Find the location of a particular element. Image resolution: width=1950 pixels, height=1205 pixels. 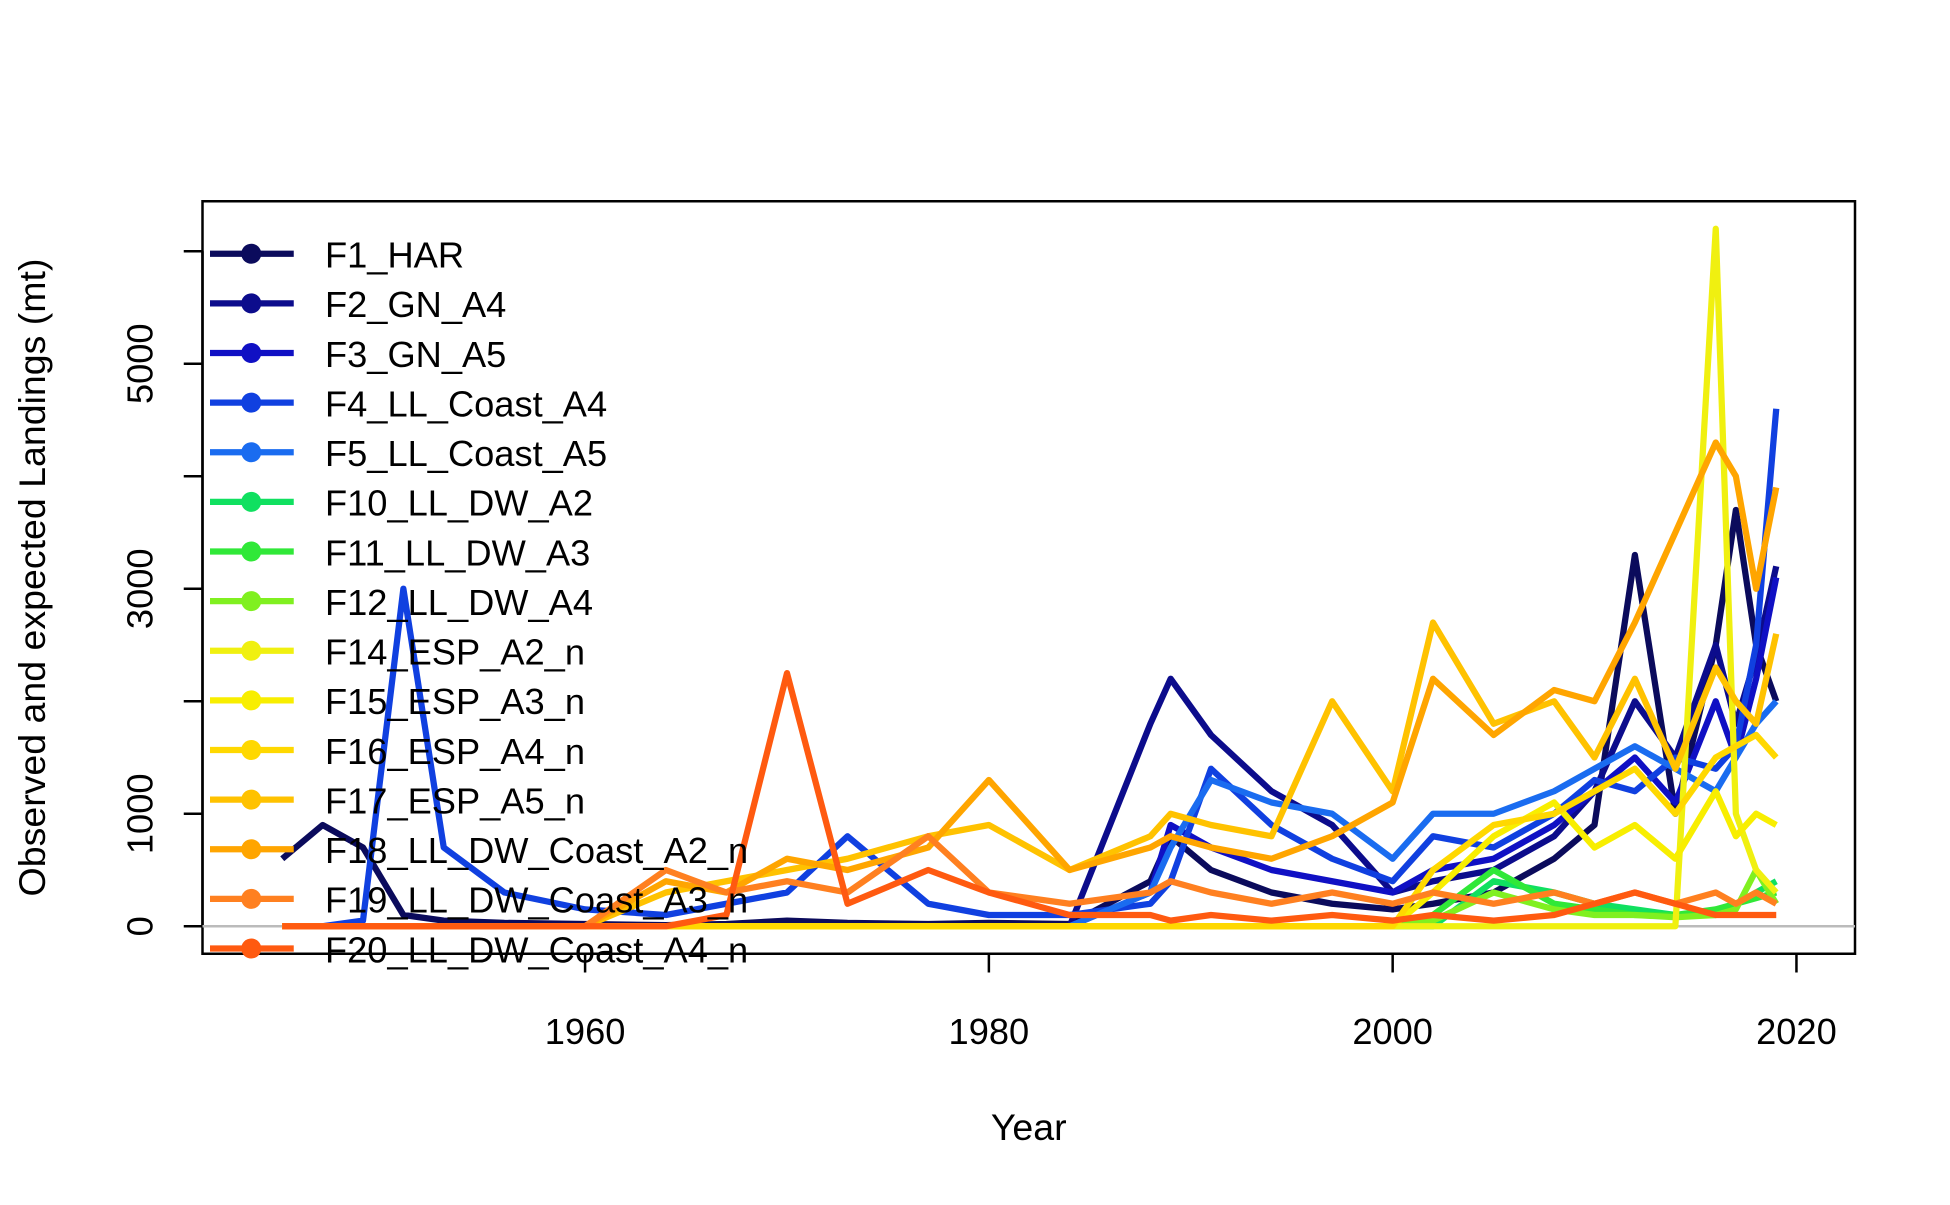

legend-label: F1_HAR is located at coordinates (394, 255).